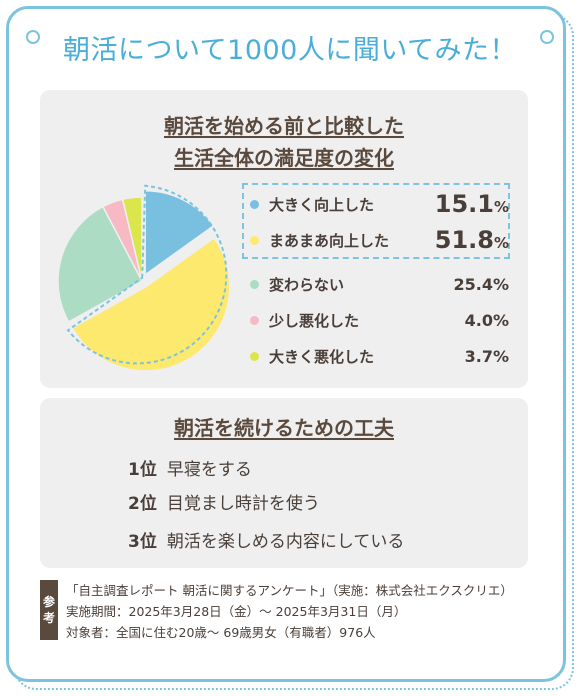 This screenshot has width=580, height=696. Describe the element at coordinates (379, 320) in the screenshot. I see `legend-item-4: 少し悪化した 4.0%` at that location.